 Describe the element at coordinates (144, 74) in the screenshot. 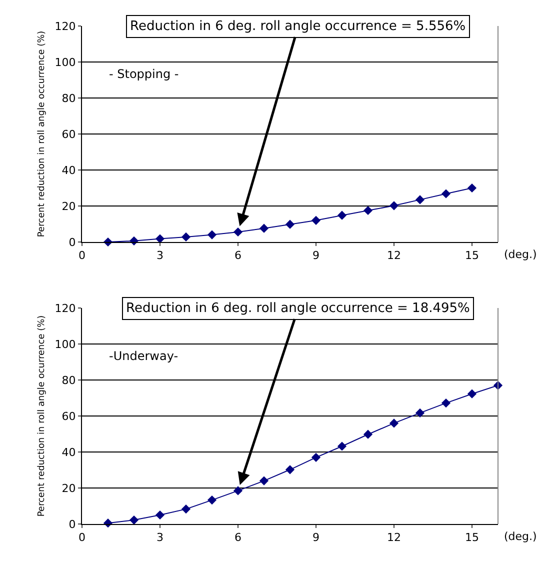

I see `annotation: - Stopping -` at that location.